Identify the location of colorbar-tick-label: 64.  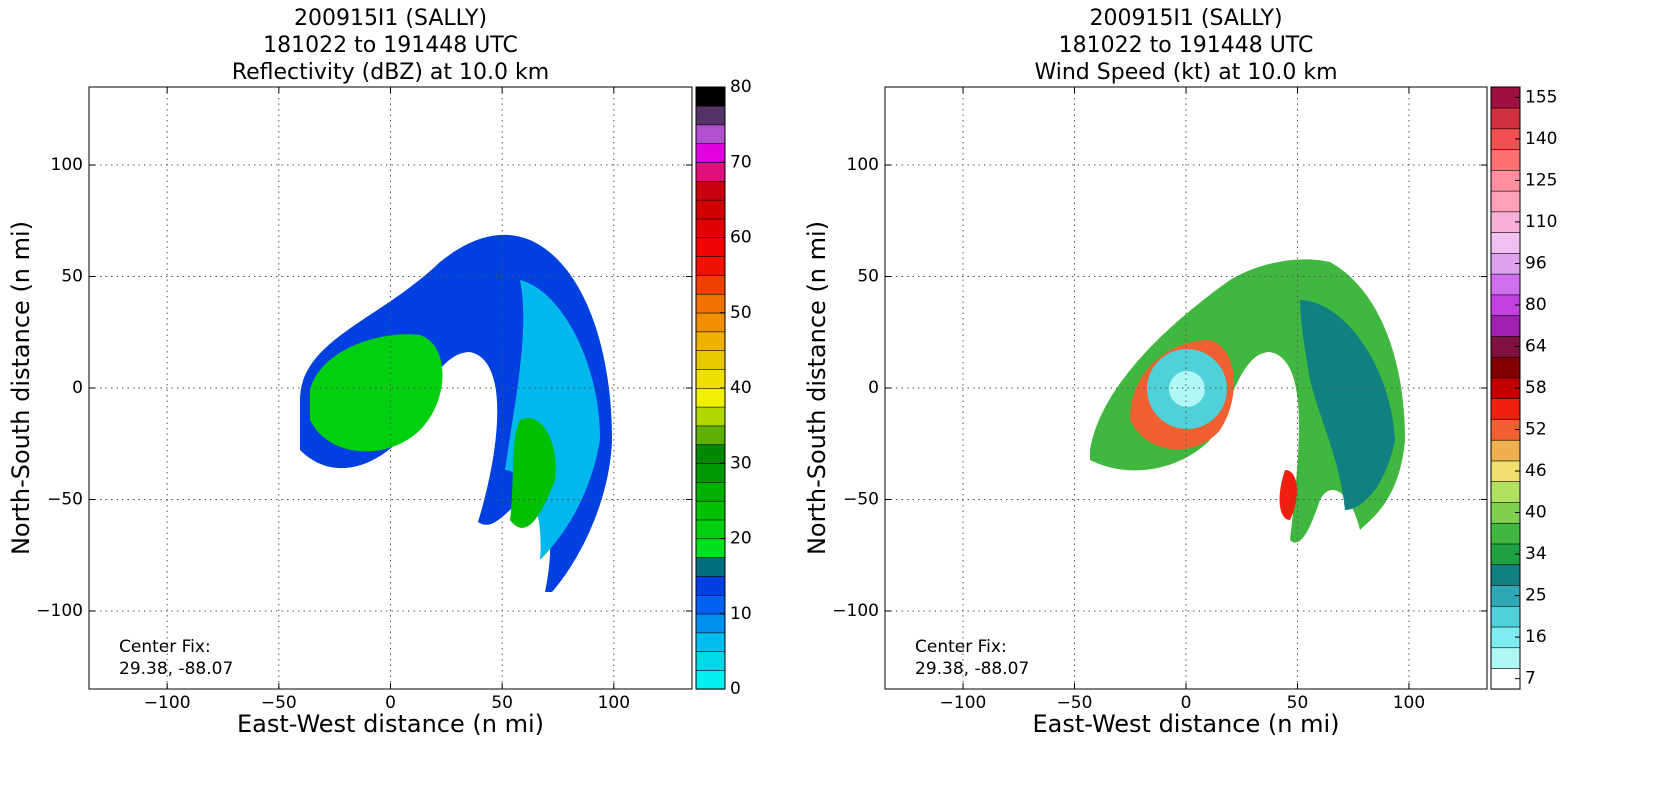
(1536, 346).